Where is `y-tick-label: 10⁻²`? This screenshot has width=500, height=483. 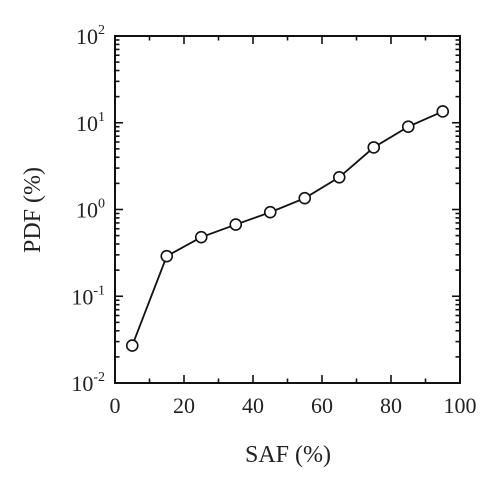 y-tick-label: 10⁻² is located at coordinates (88, 383).